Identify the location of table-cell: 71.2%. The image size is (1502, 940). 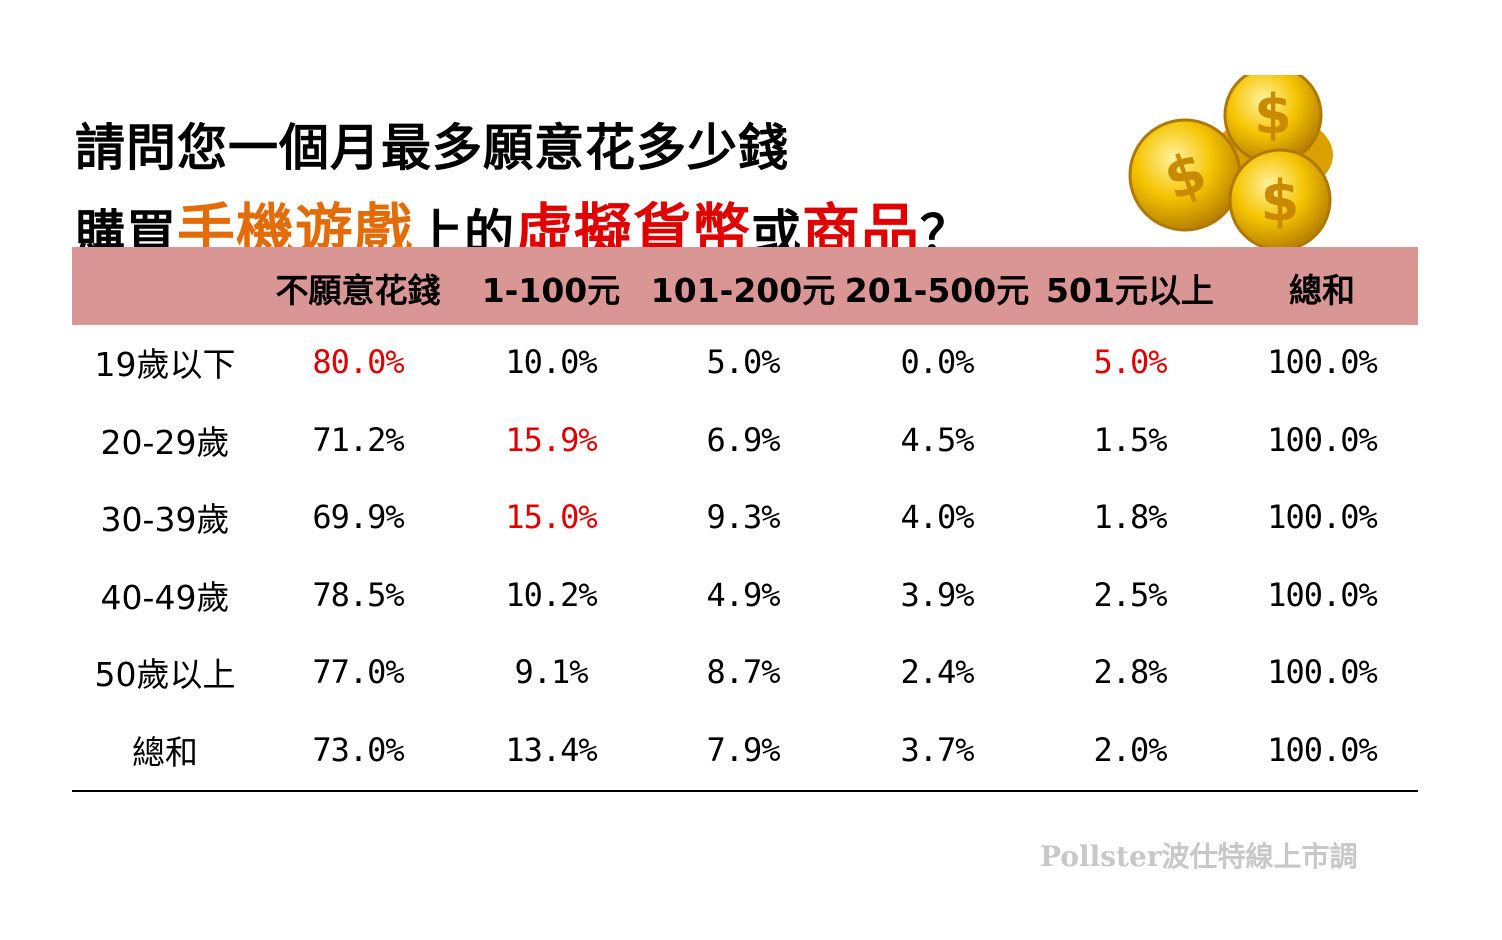
(358, 439).